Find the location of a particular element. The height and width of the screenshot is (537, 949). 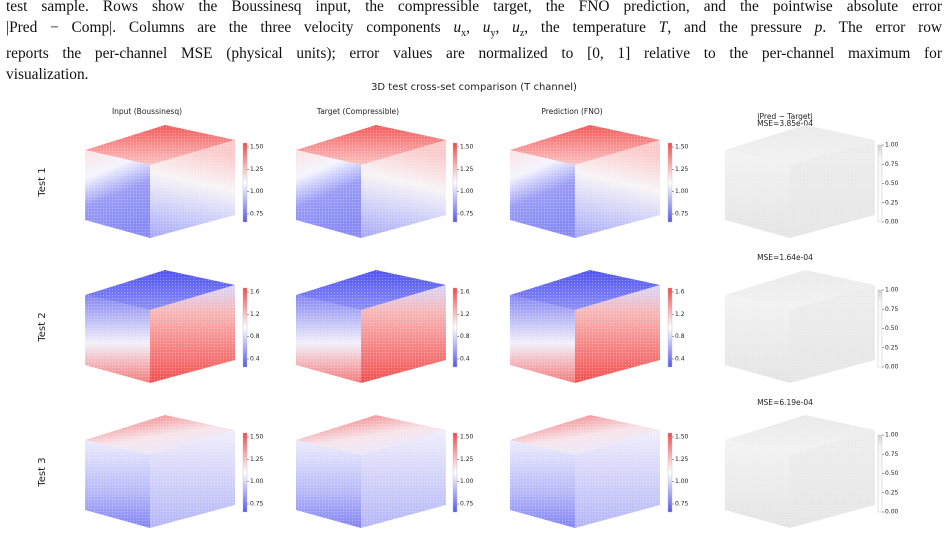

figure-title: 3D test cross-set comparison (T channel) is located at coordinates (474, 87).